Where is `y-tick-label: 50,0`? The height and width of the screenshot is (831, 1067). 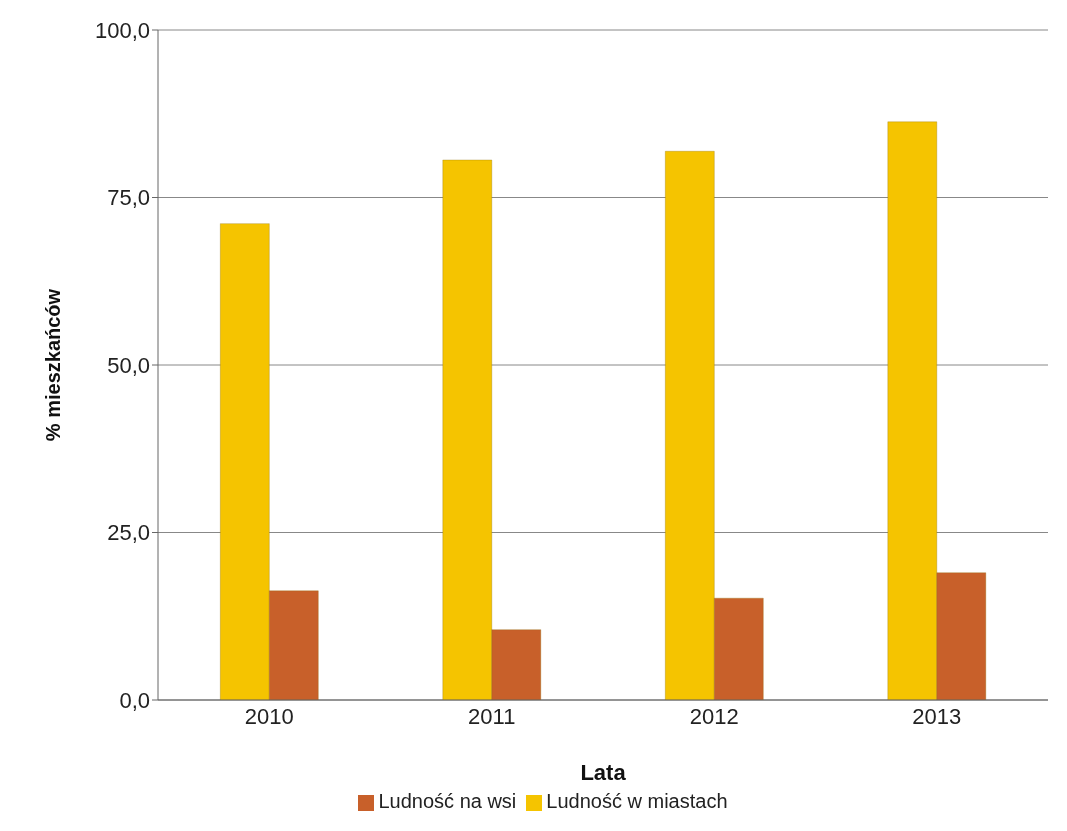 y-tick-label: 50,0 is located at coordinates (128, 365).